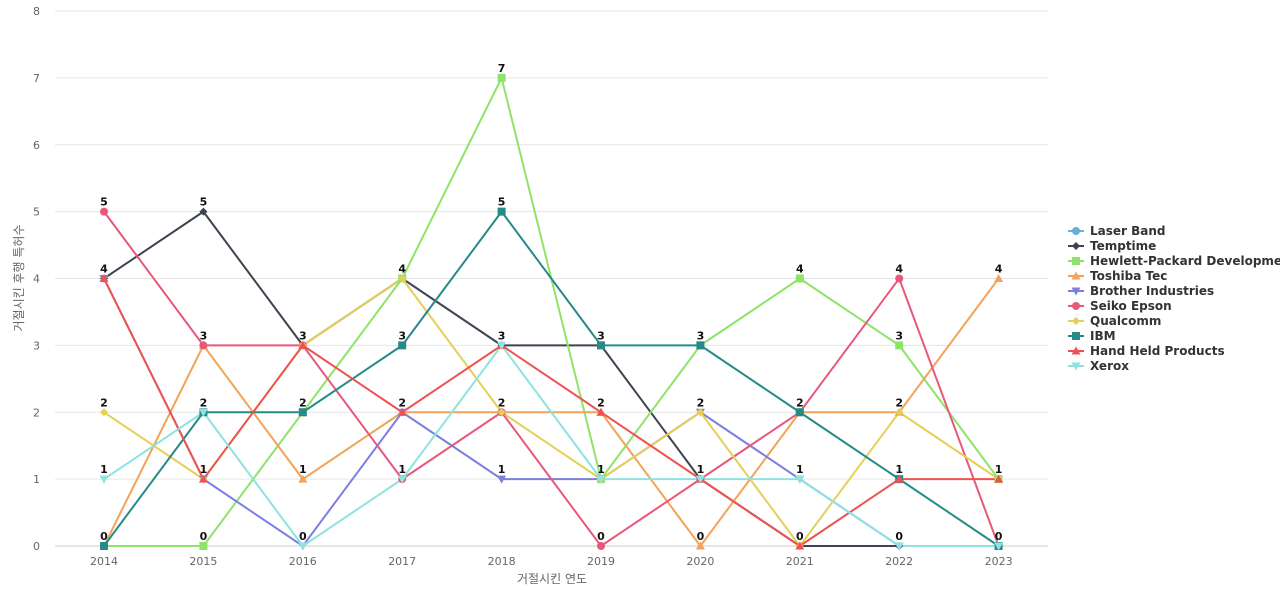 The height and width of the screenshot is (600, 1280). Describe the element at coordinates (1157, 351) in the screenshot. I see `legend-label: Hand Held Products` at that location.